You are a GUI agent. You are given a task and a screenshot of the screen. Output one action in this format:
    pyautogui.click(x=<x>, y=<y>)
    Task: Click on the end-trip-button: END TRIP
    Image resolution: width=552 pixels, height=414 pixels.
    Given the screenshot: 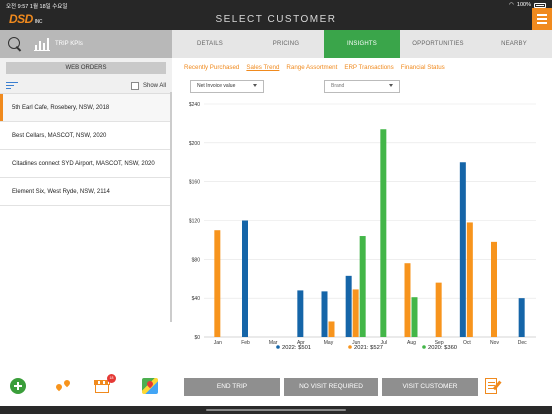 What is the action you would take?
    pyautogui.click(x=232, y=387)
    